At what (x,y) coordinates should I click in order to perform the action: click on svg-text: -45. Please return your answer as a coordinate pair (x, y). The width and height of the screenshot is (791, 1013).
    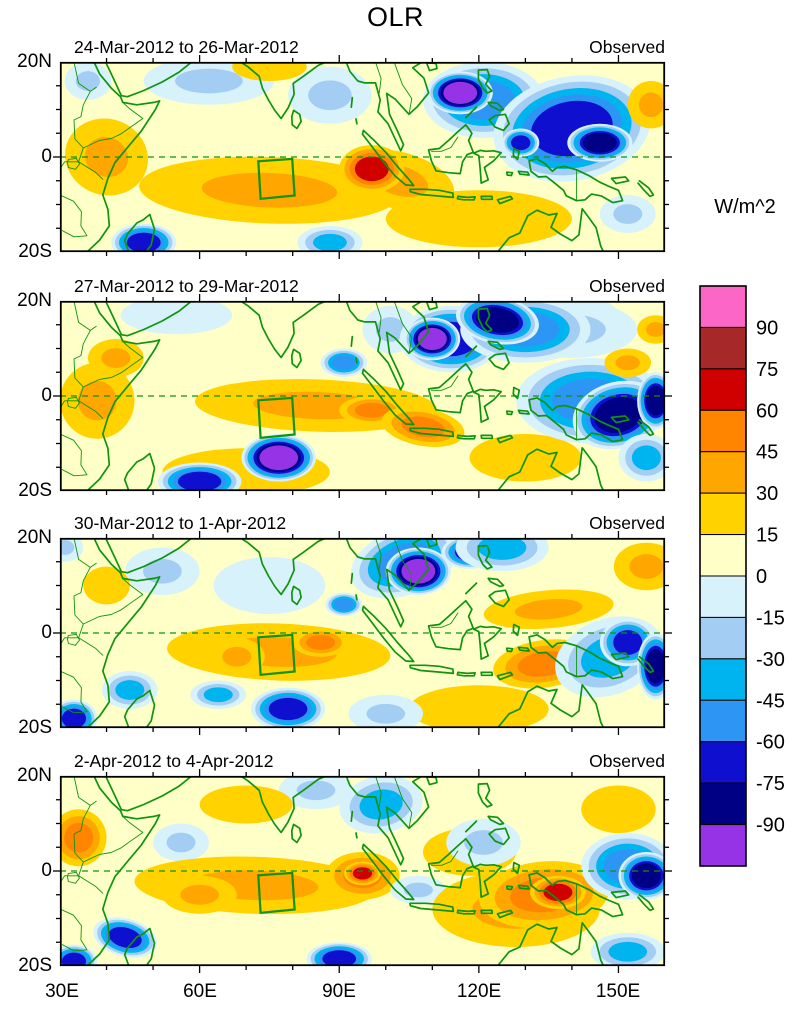
    Looking at the image, I should click on (770, 701).